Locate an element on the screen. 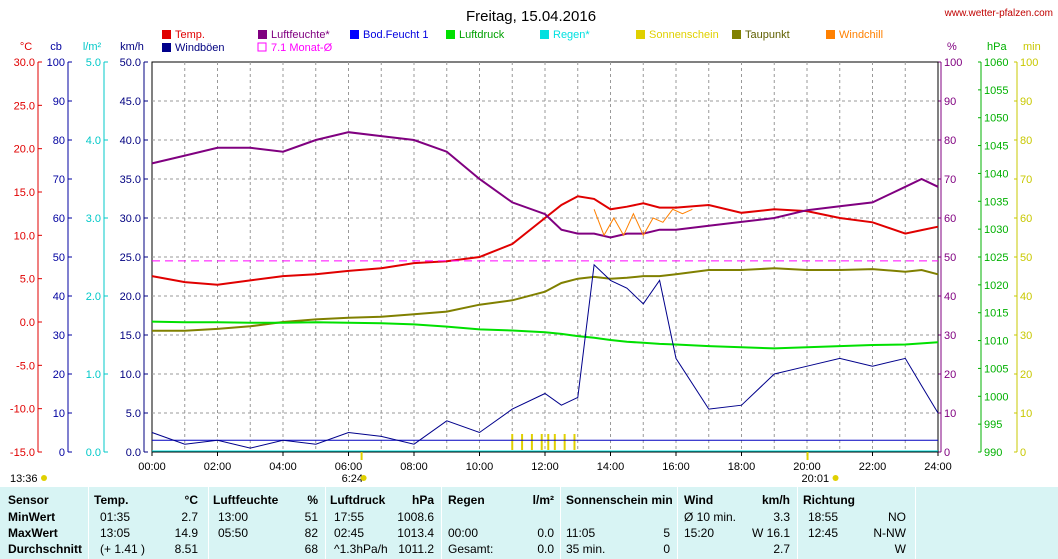 Image resolution: width=1058 pixels, height=559 pixels. x-tick-label: 24:00 is located at coordinates (938, 467).